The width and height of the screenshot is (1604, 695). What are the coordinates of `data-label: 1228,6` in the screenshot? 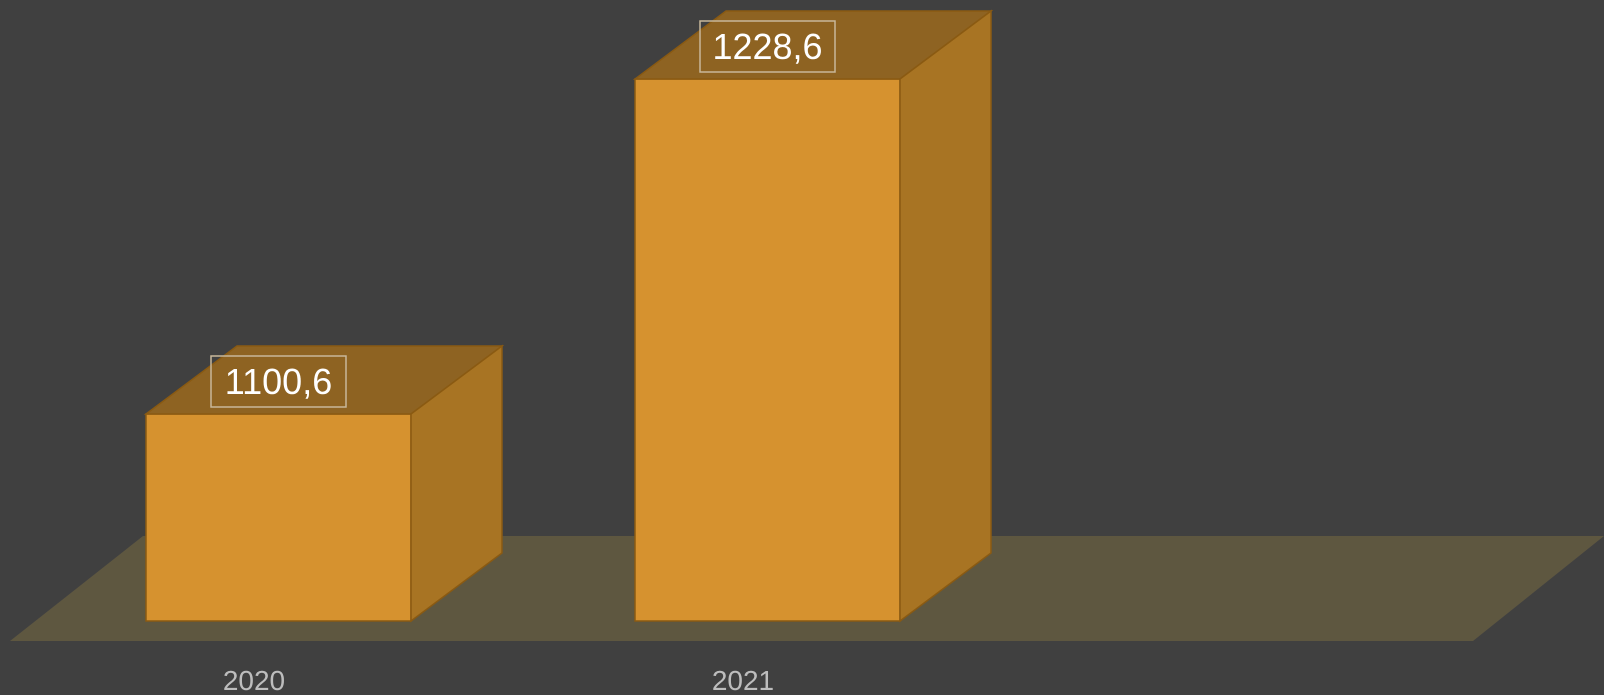 It's located at (767, 46).